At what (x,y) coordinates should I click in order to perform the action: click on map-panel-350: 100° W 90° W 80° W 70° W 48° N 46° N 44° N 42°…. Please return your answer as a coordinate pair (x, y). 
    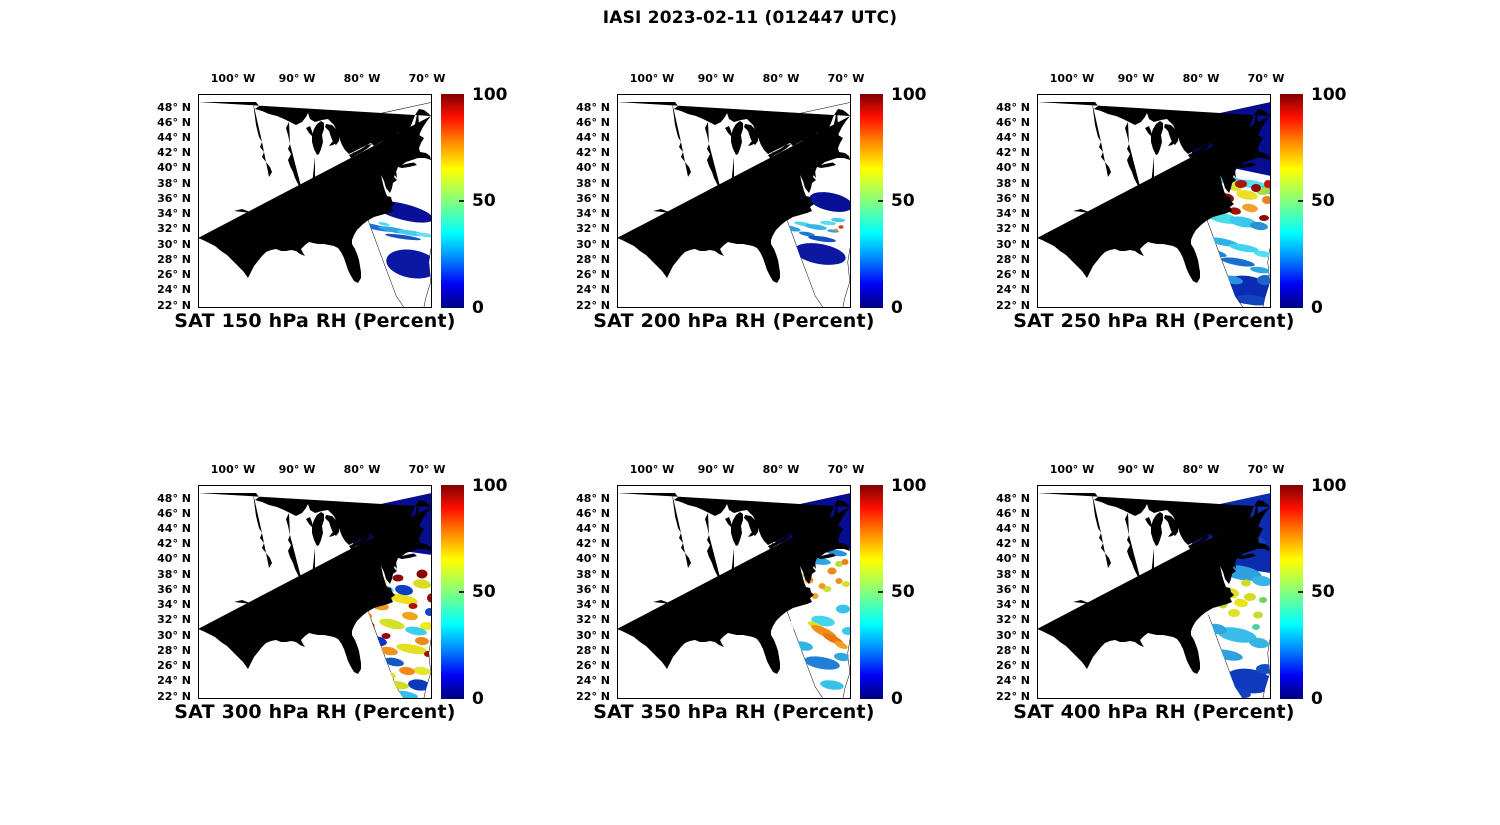
    Looking at the image, I should click on (742, 596).